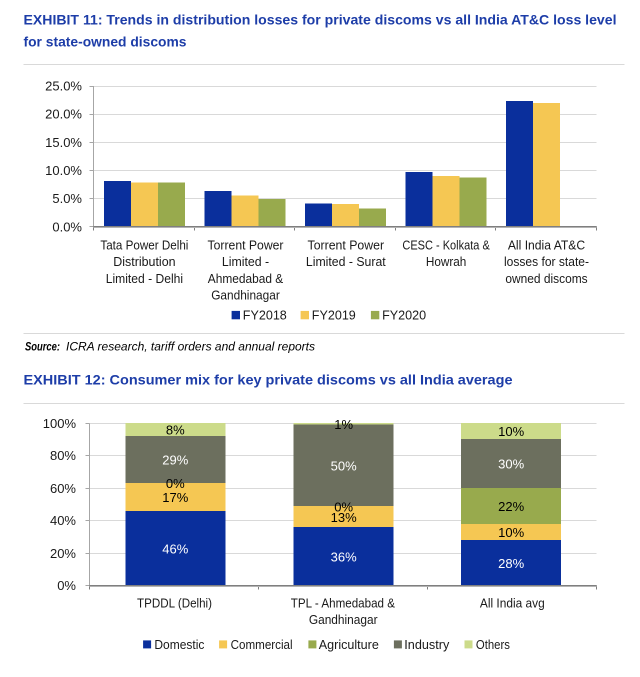  What do you see at coordinates (344, 557) in the screenshot?
I see `svg-text: 36%` at bounding box center [344, 557].